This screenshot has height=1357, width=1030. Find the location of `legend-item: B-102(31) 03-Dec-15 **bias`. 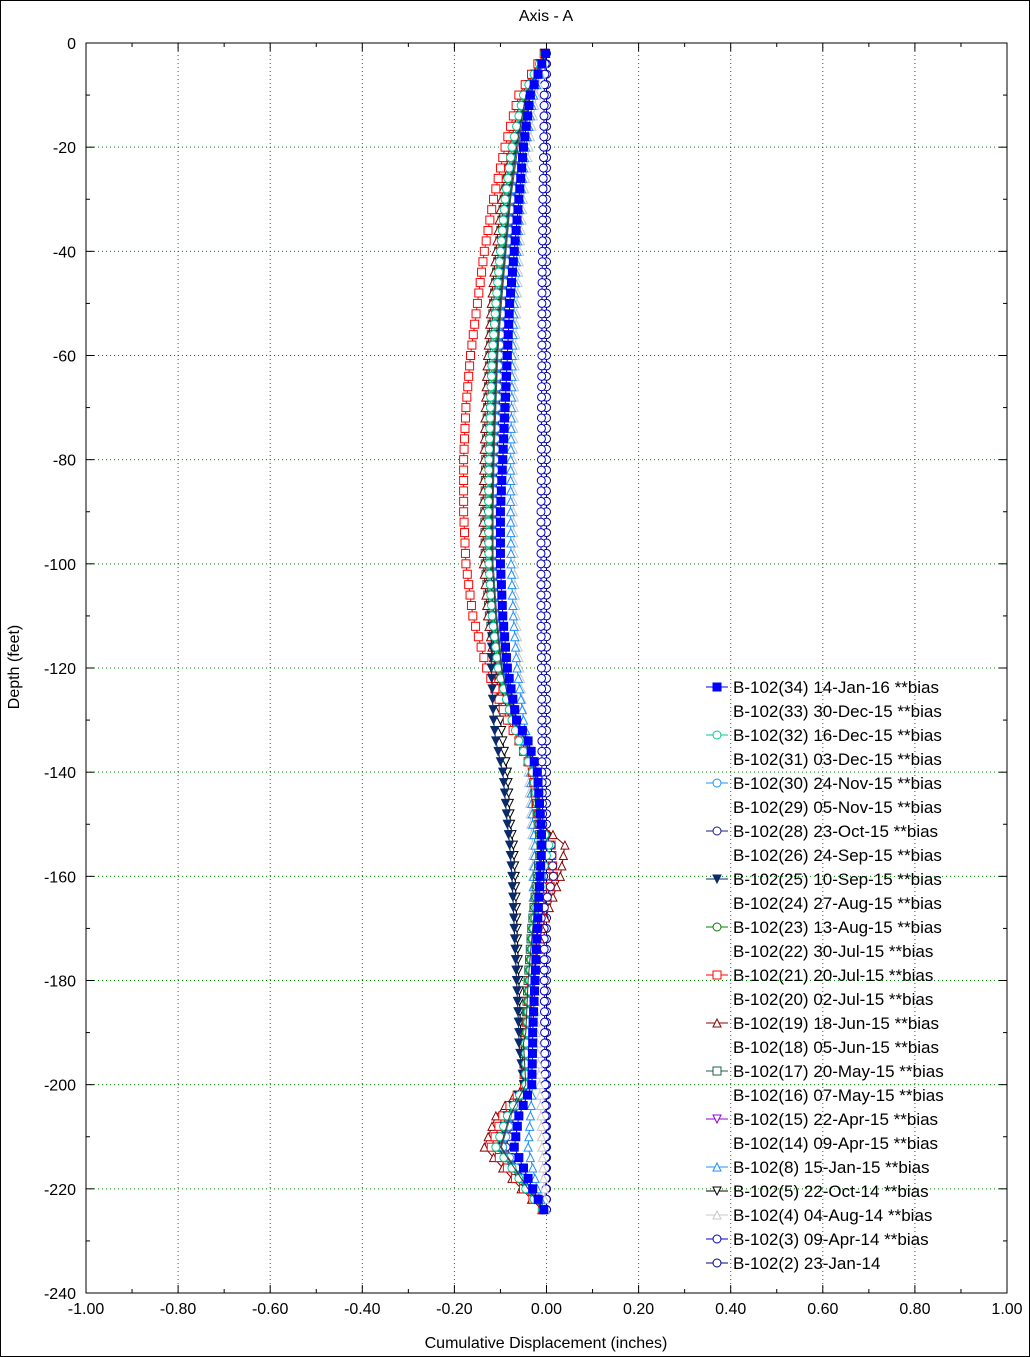

legend-item: B-102(31) 03-Dec-15 **bias is located at coordinates (837, 759).